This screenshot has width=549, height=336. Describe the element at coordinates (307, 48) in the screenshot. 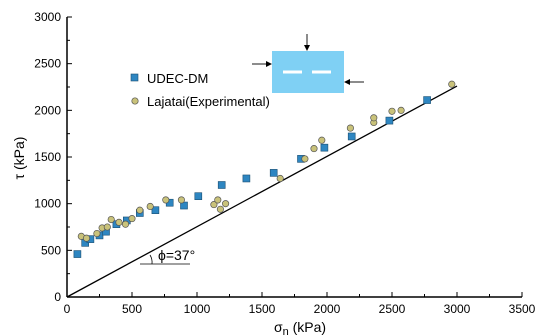

I see `normal-load-arrow-icon` at that location.